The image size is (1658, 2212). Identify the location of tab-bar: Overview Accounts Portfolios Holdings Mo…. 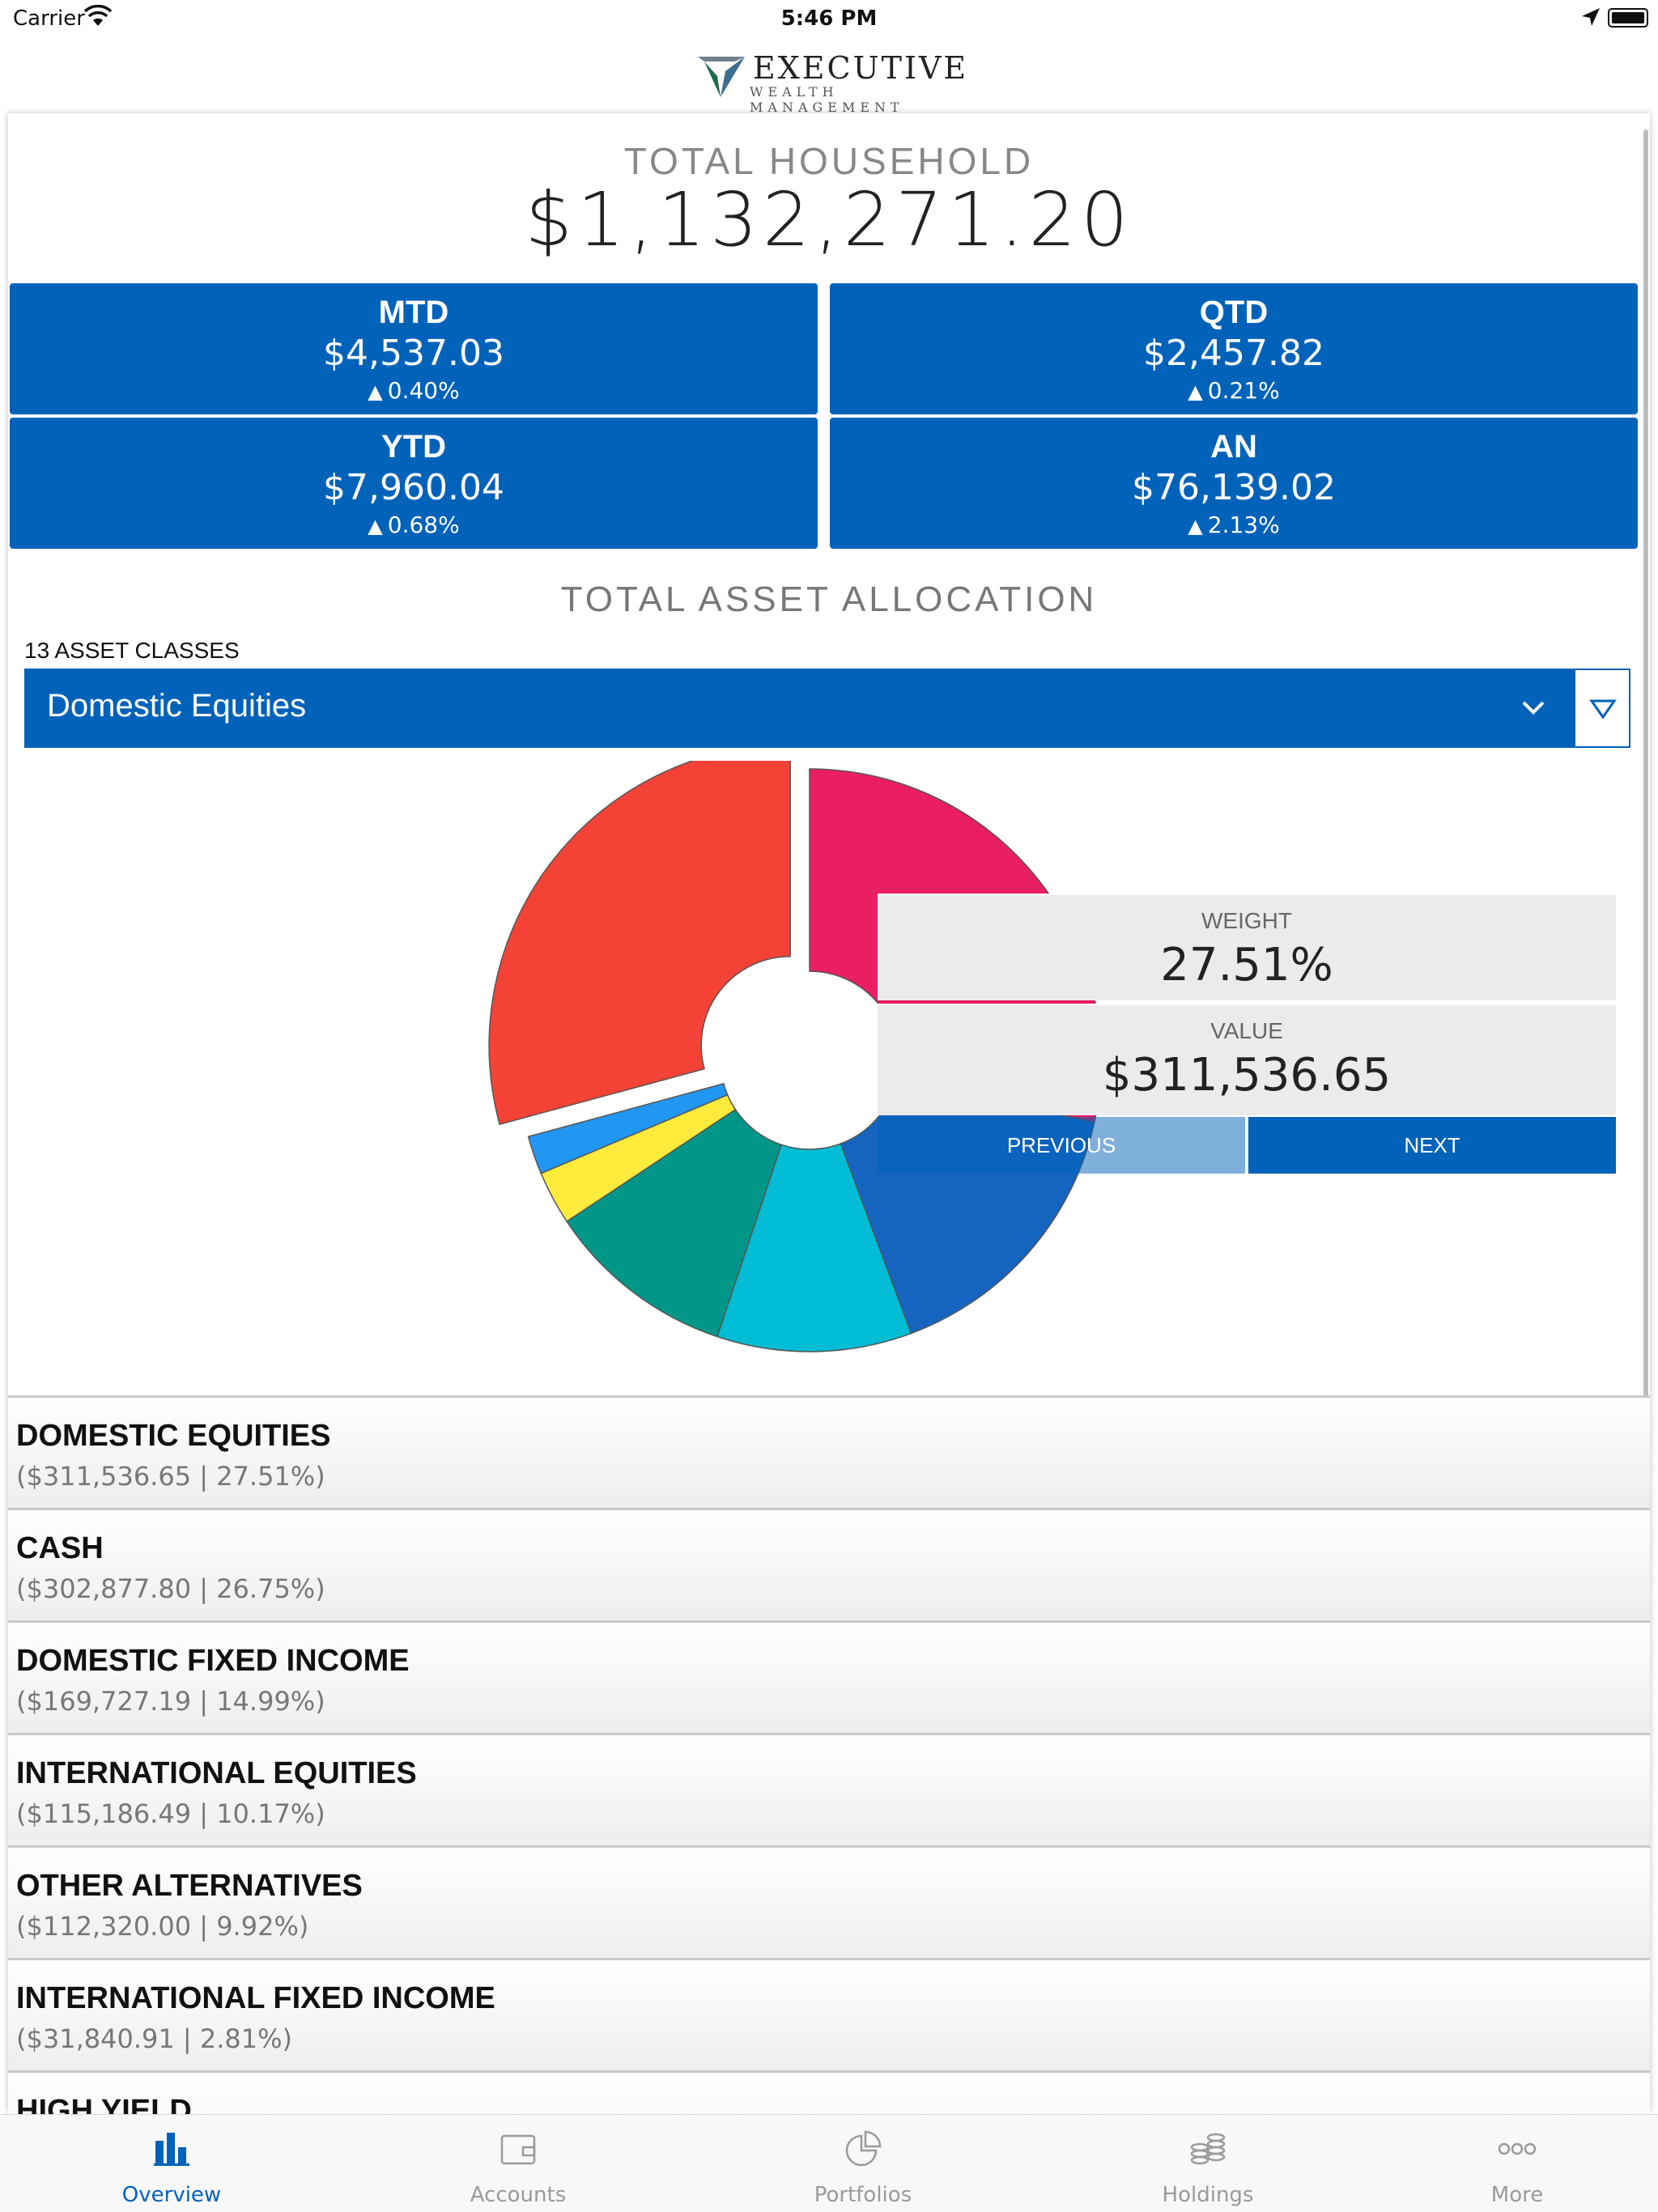
(829, 2163).